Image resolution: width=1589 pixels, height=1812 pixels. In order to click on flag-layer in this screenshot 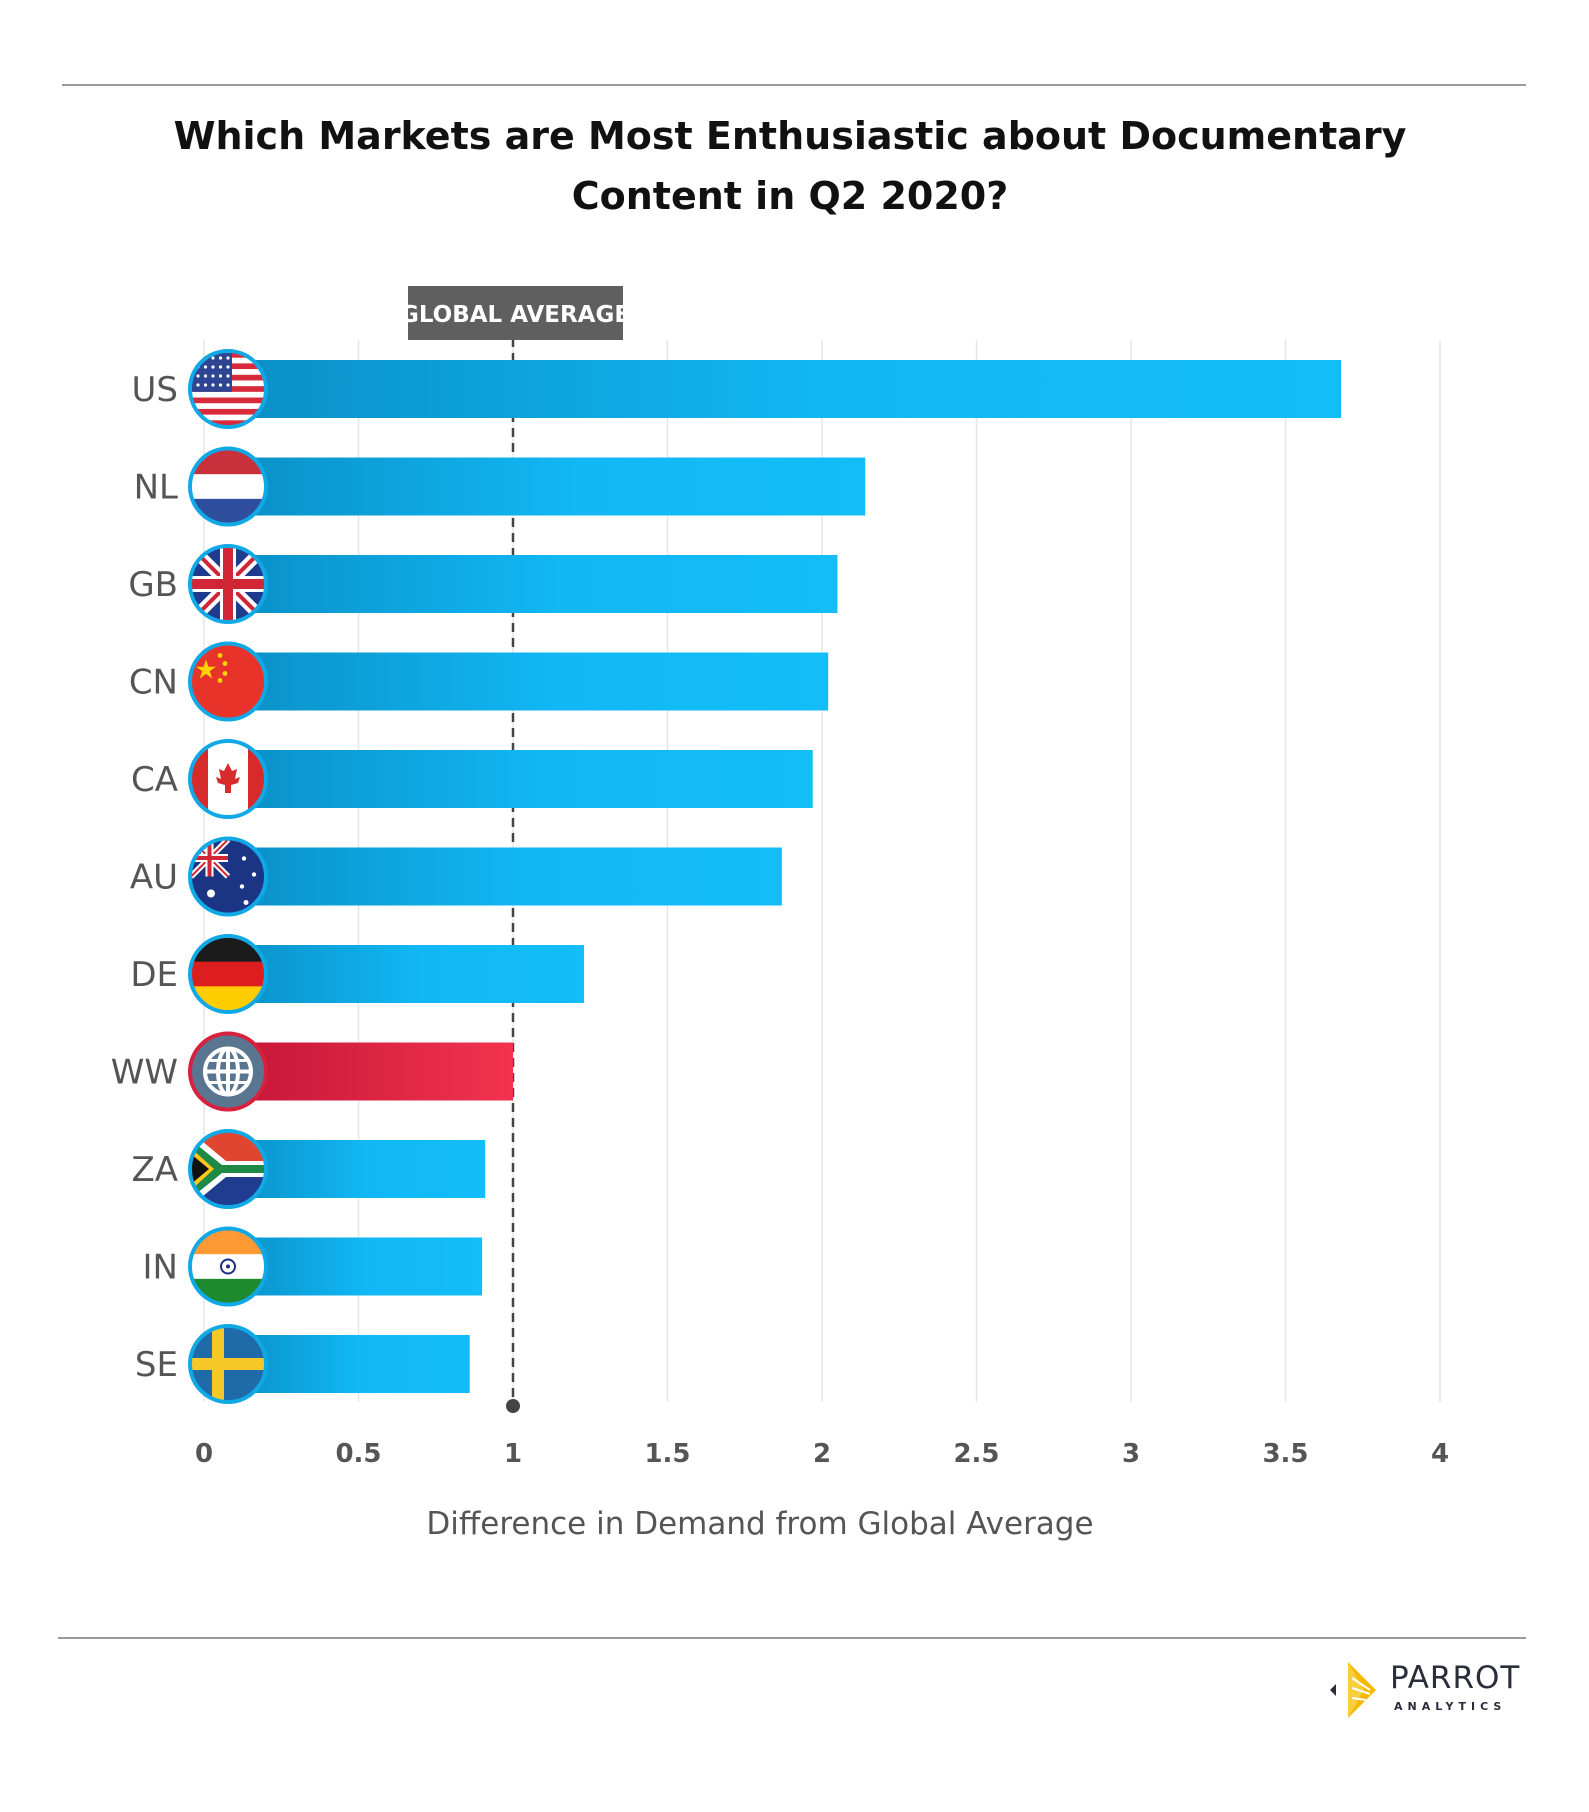, I will do `click(228, 876)`.